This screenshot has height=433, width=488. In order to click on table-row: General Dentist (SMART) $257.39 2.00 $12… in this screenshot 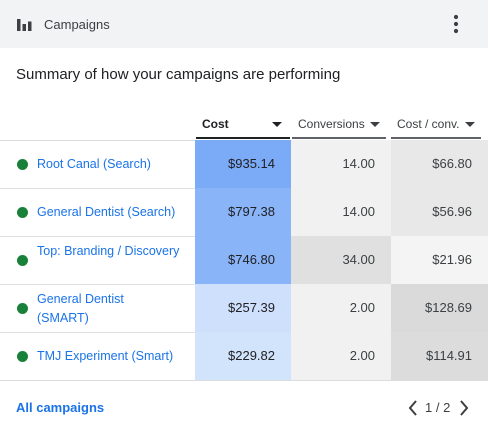, I will do `click(244, 308)`.